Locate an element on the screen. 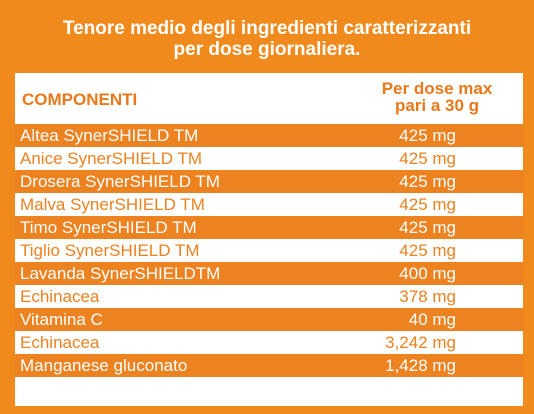  table-row: Malva SynerSHIELD TM 425 mg is located at coordinates (269, 204).